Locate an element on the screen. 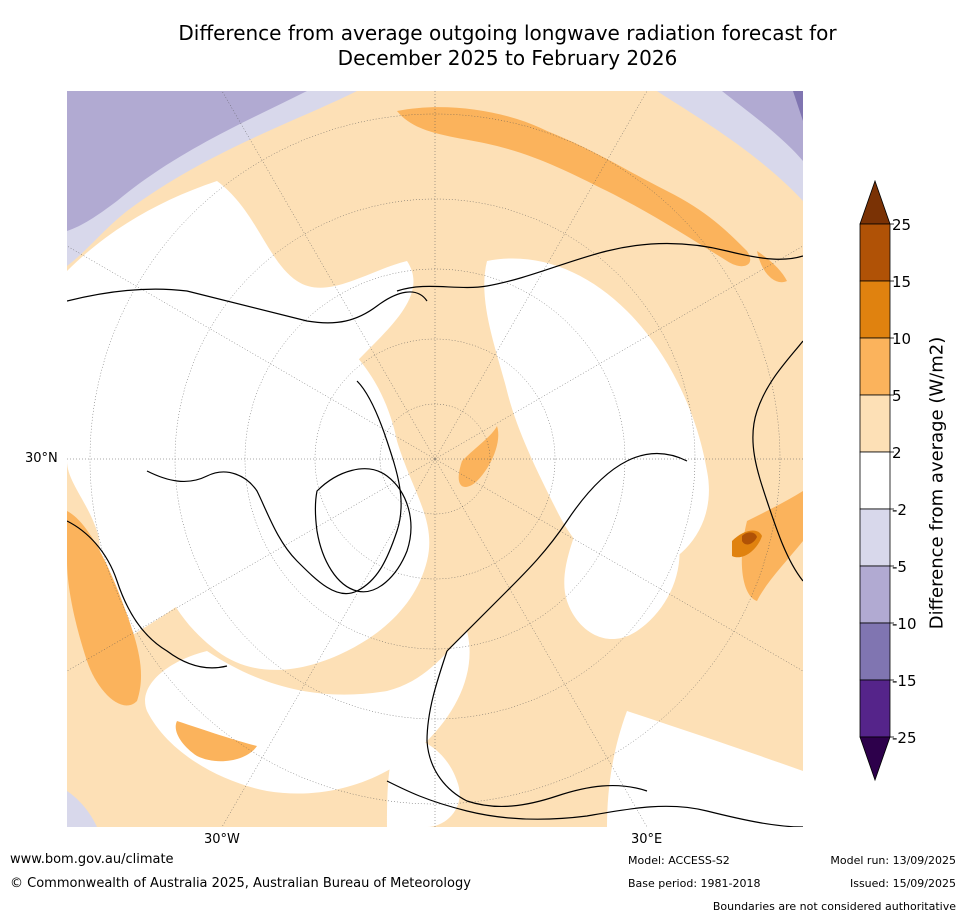  coastline-north-america is located at coordinates (247, 441).